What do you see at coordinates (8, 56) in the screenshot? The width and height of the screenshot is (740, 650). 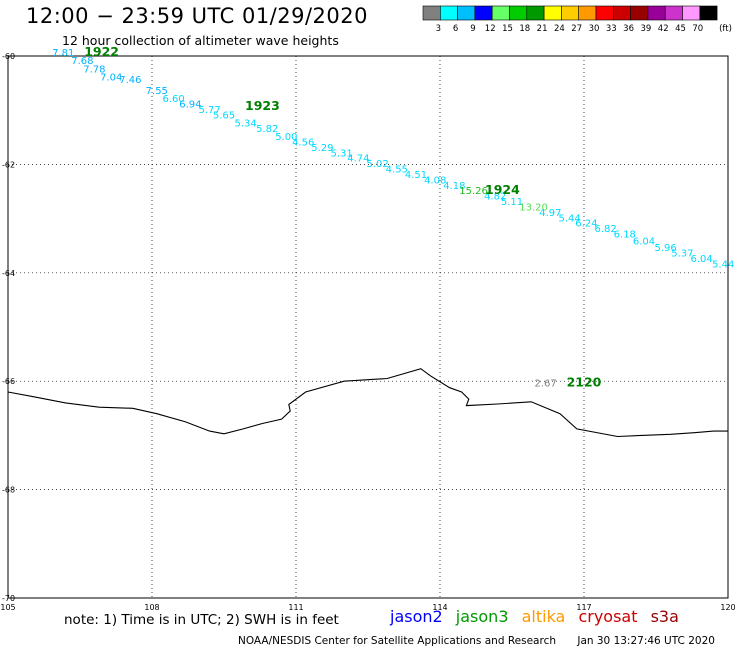 I see `latitude-tick-label: -60` at bounding box center [8, 56].